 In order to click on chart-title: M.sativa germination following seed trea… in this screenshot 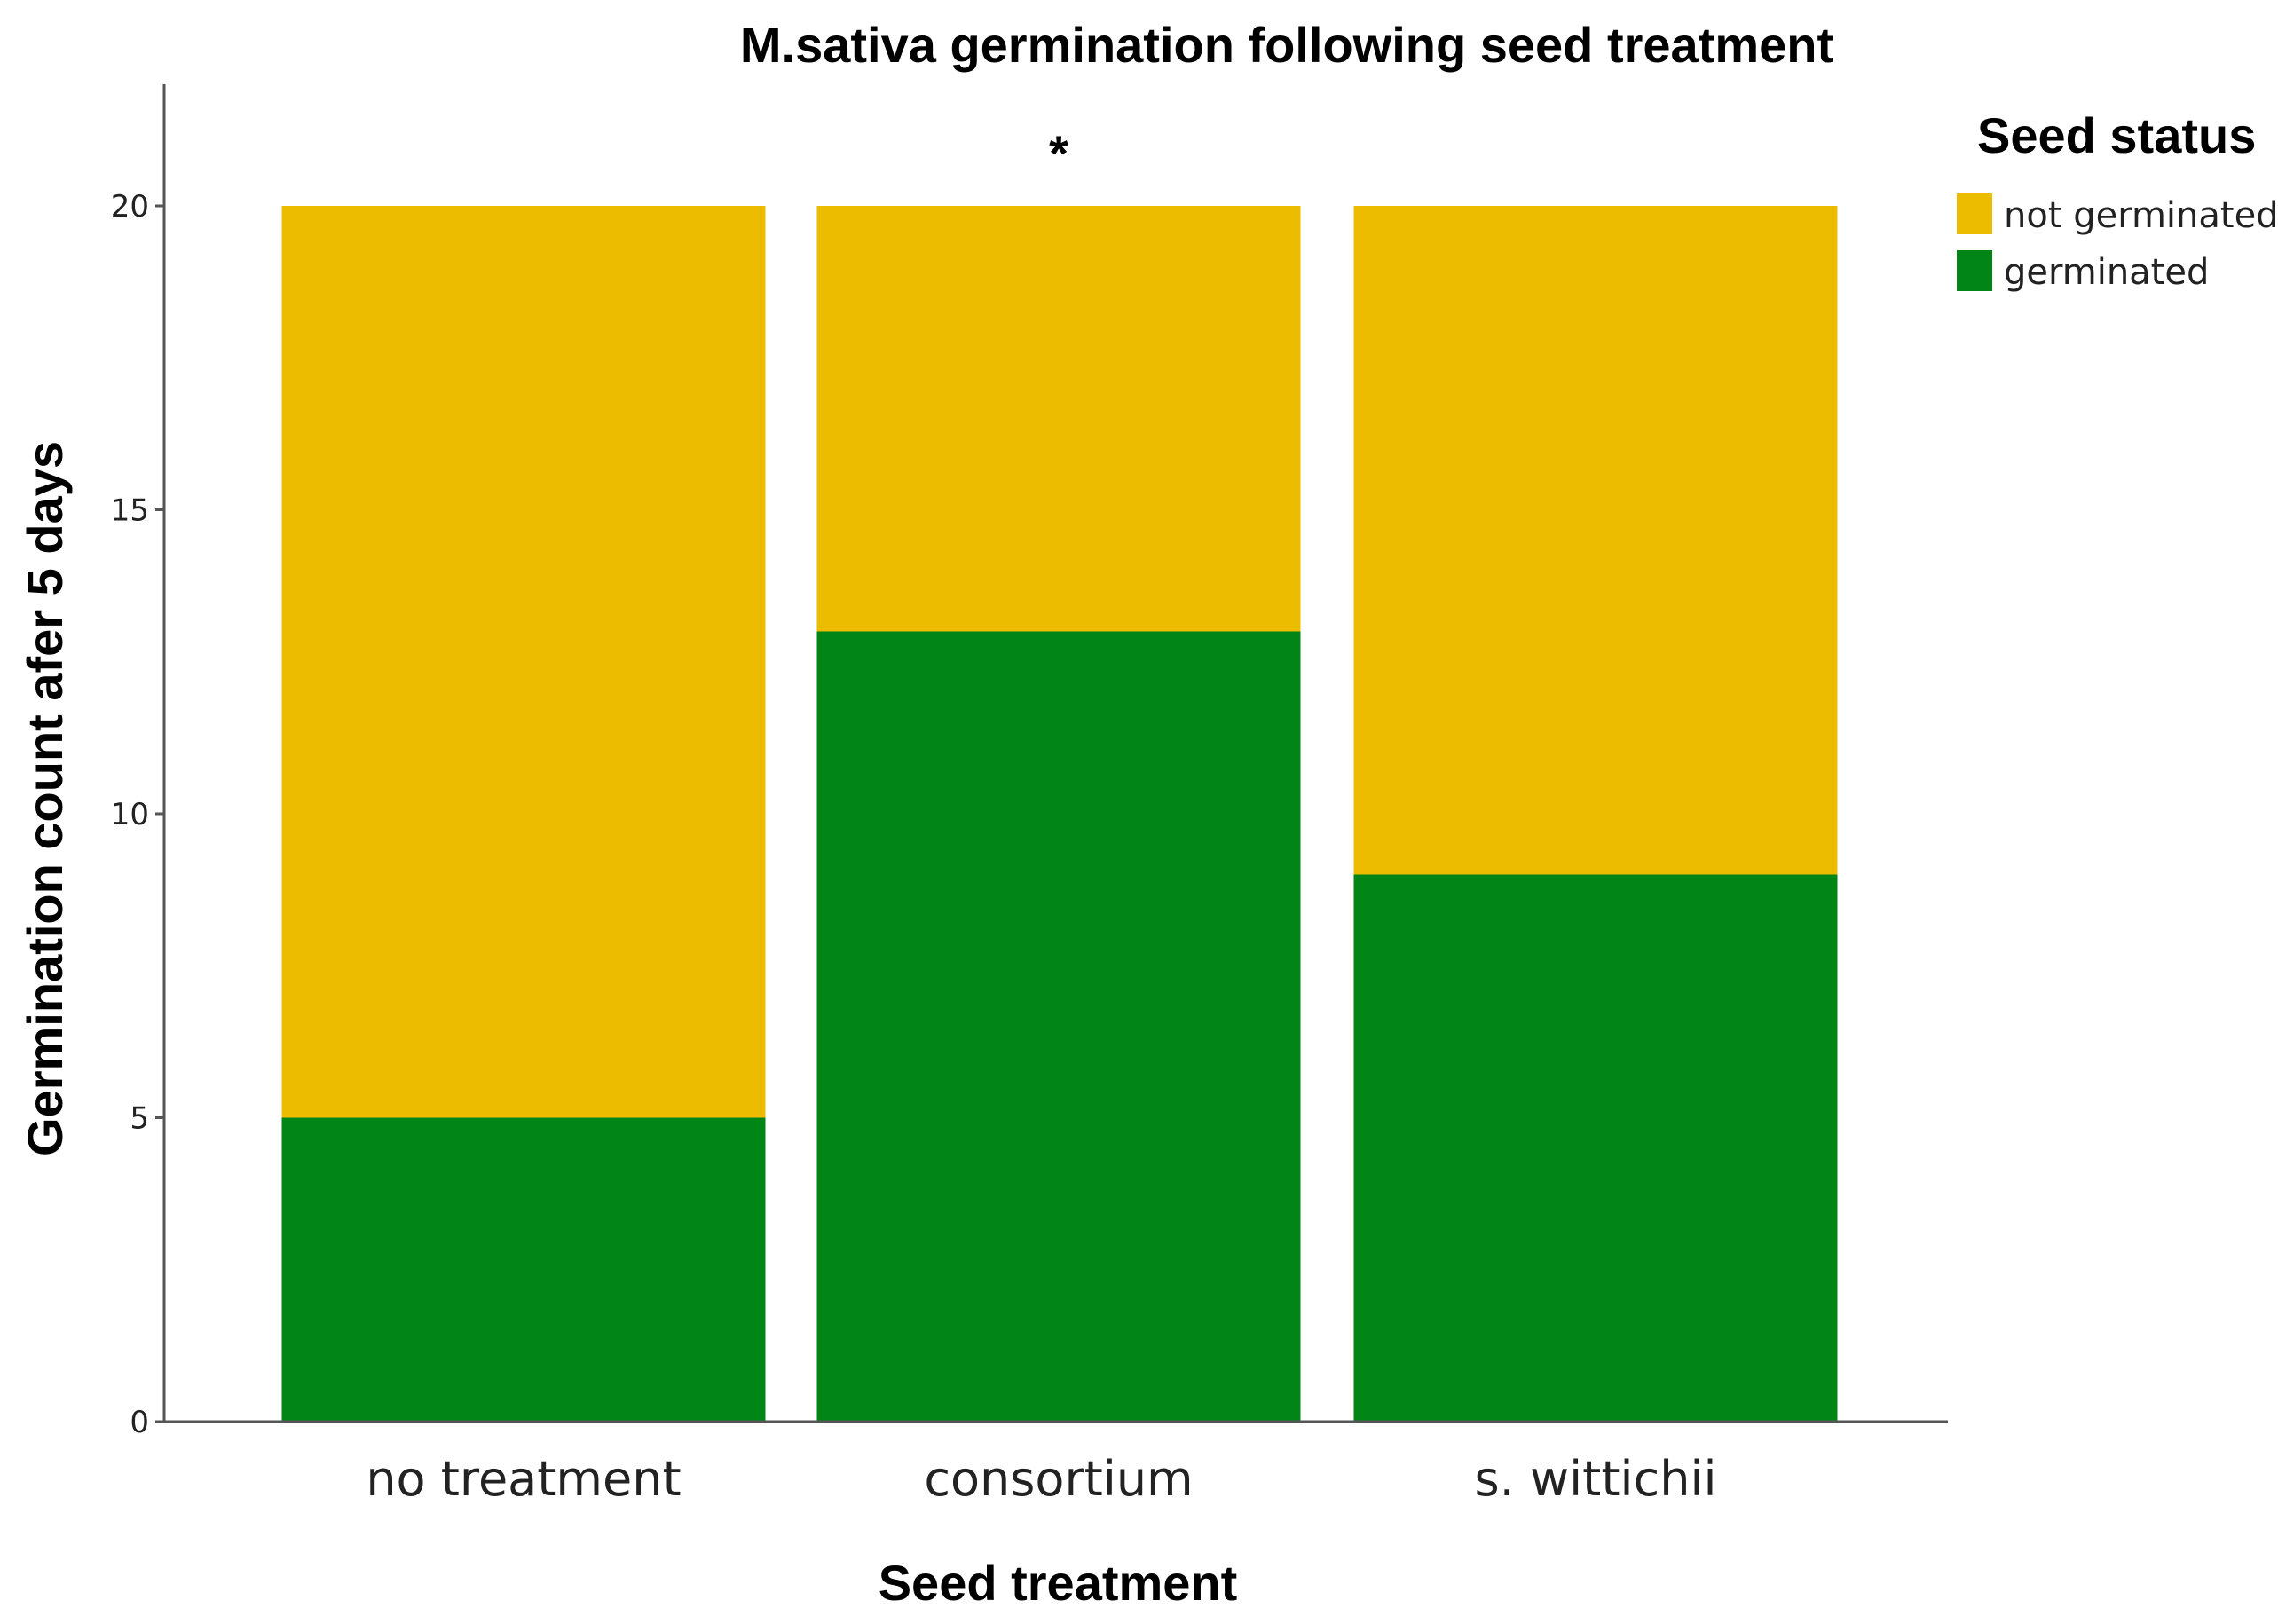, I will do `click(1286, 45)`.